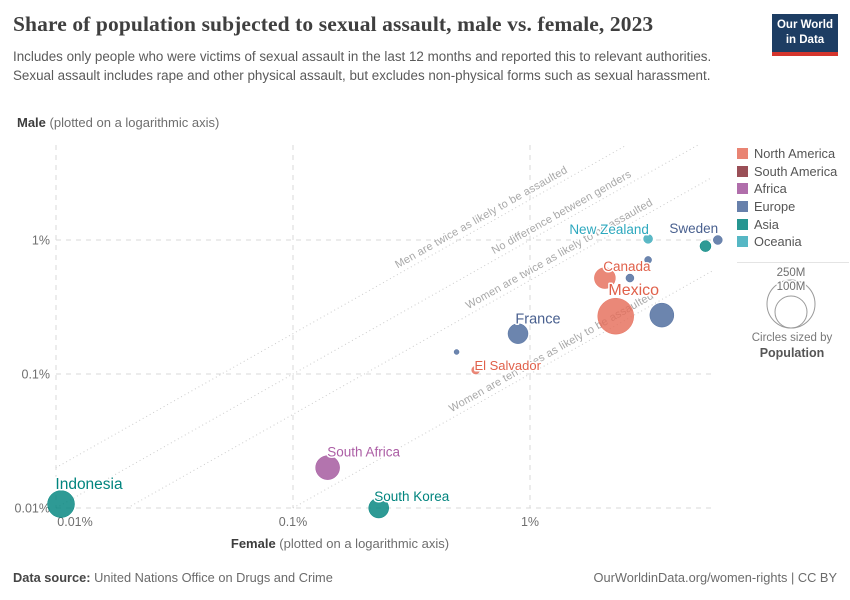 The height and width of the screenshot is (600, 850). What do you see at coordinates (791, 273) in the screenshot?
I see `size-legend-value: 250M` at bounding box center [791, 273].